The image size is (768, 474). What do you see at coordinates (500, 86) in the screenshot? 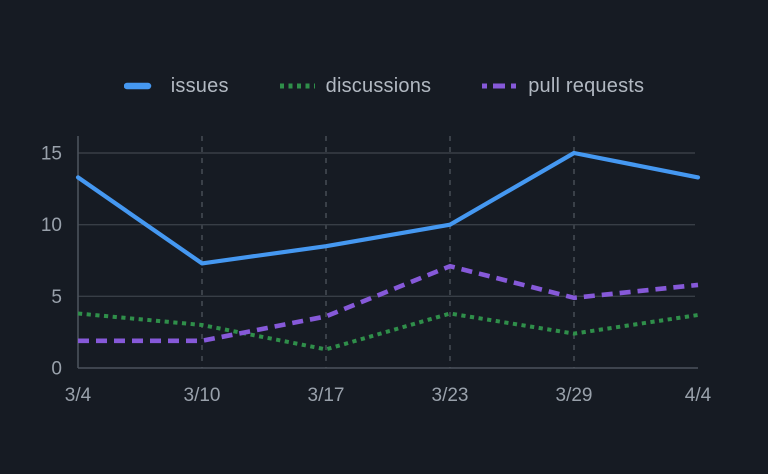
I see `pull-requests-swatch-icon` at bounding box center [500, 86].